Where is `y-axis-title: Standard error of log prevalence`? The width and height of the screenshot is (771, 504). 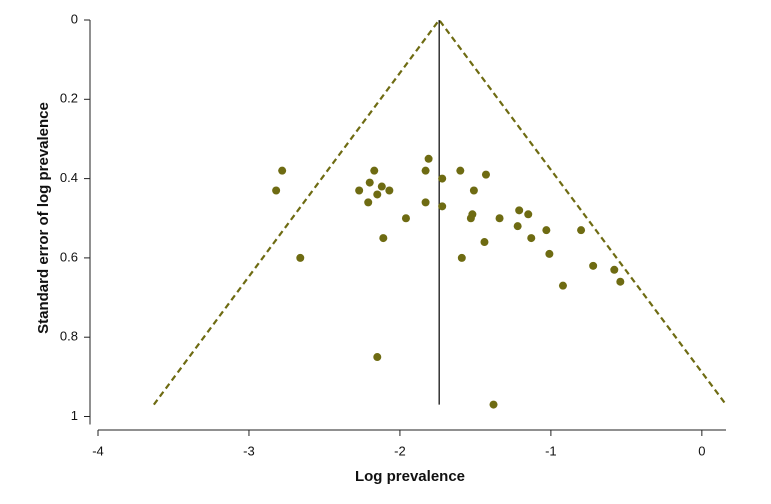 y-axis-title: Standard error of log prevalence is located at coordinates (43, 218).